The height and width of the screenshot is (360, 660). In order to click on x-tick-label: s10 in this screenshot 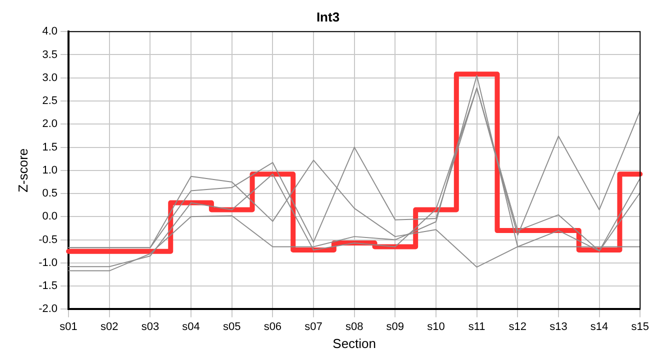, I will do `click(436, 326)`.